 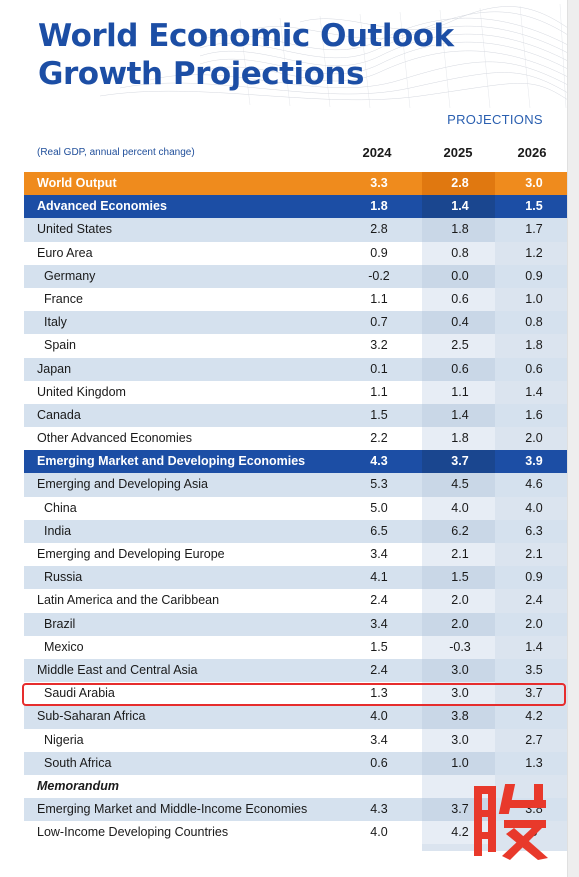 I want to click on row-label: Middle East and Central Asia, so click(x=117, y=669).